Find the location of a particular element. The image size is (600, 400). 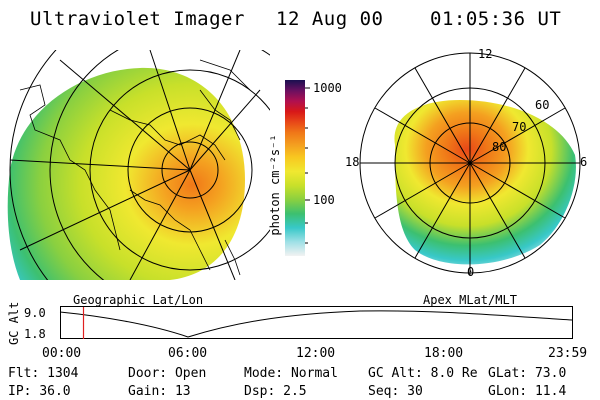

geo-panel-caption: Geographic Lat/Lon is located at coordinates (138, 300).